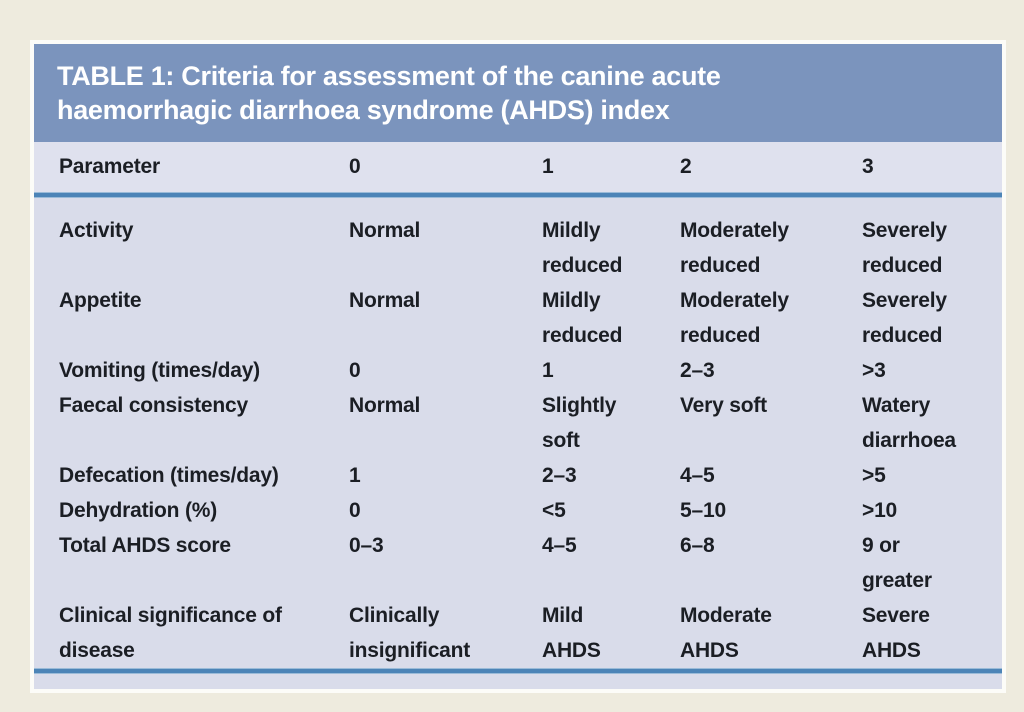  What do you see at coordinates (703, 510) in the screenshot?
I see `row-value: 5–10` at bounding box center [703, 510].